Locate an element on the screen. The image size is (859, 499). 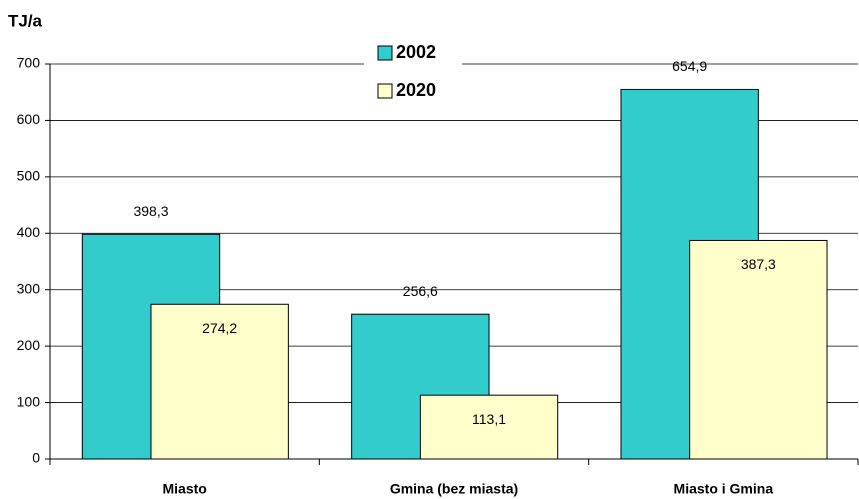
data-label: 113,1 is located at coordinates (489, 419).